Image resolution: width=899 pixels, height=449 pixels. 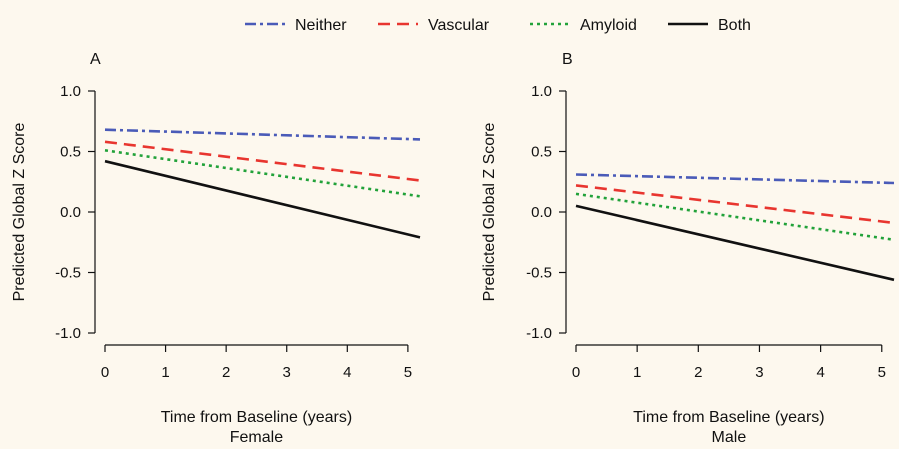 I want to click on series-line-amyloid, so click(x=735, y=217).